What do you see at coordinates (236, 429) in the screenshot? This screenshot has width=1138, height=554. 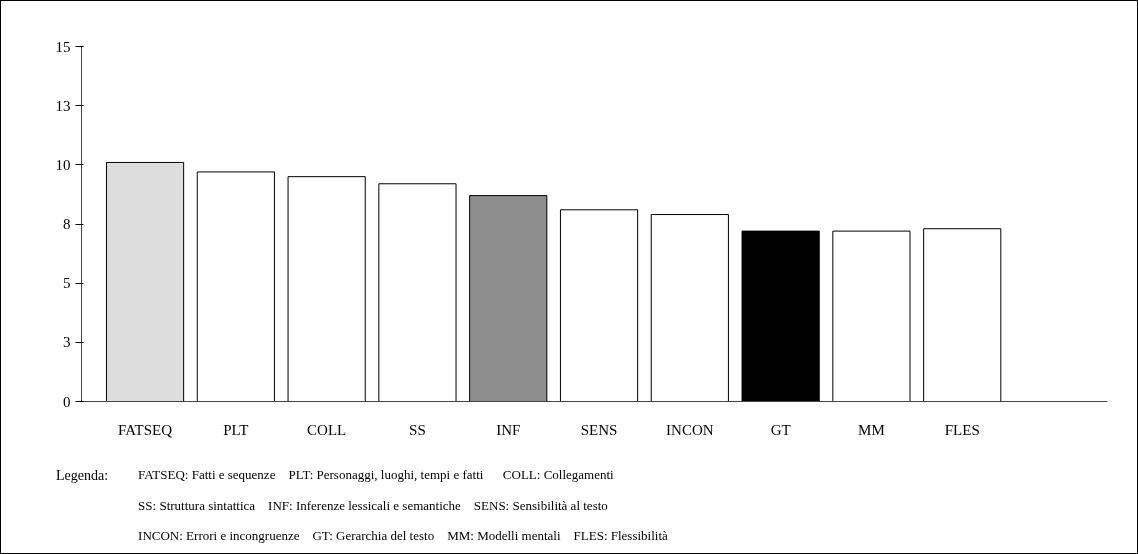 I see `x-tick-label: PLT` at bounding box center [236, 429].